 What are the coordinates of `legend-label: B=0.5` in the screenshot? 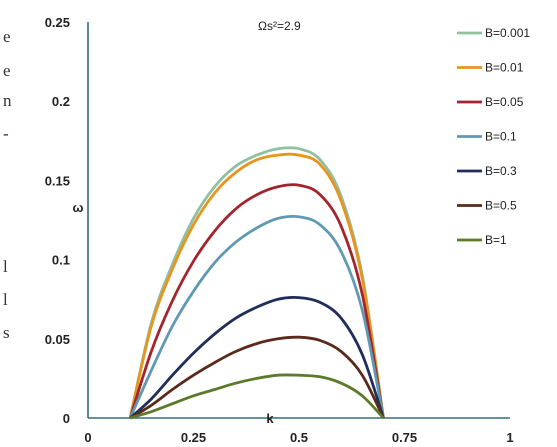 It's located at (501, 206).